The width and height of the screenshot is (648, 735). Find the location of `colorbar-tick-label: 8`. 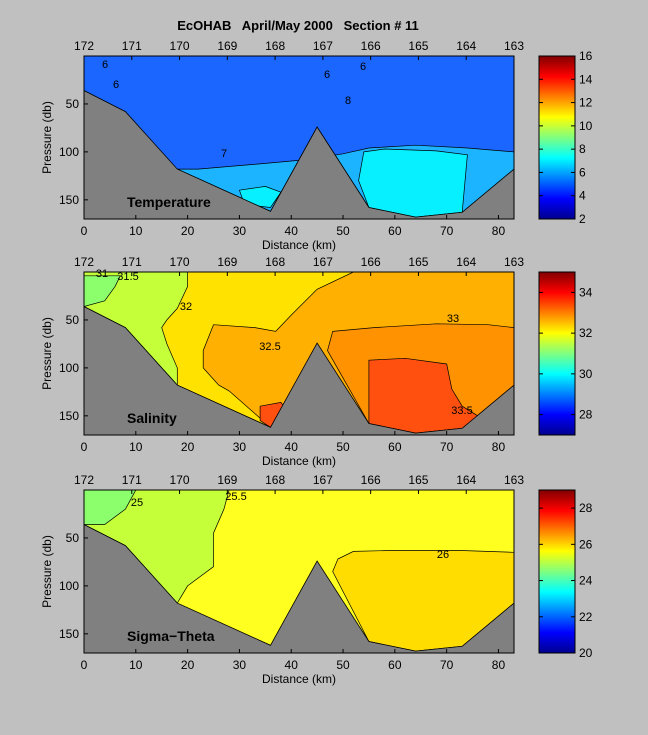

colorbar-tick-label: 8 is located at coordinates (582, 149).